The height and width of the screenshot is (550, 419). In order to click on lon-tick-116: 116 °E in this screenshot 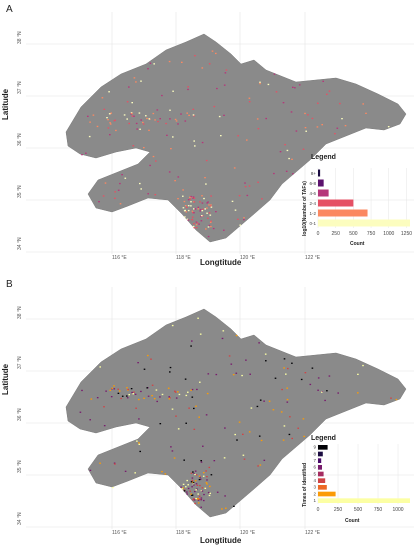, I will do `click(119, 533)`.